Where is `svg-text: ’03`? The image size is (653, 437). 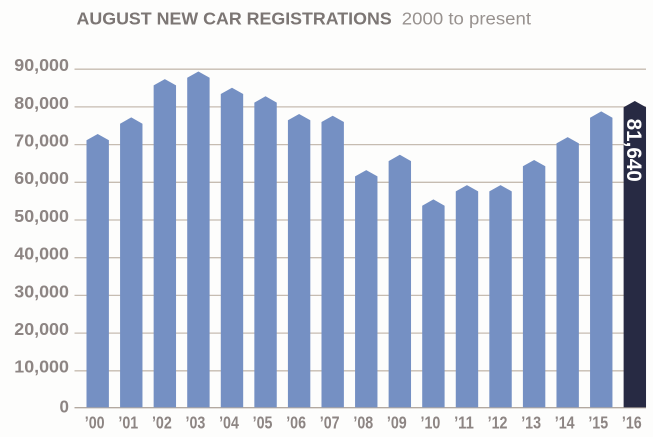 svg-text: ’03 is located at coordinates (196, 422).